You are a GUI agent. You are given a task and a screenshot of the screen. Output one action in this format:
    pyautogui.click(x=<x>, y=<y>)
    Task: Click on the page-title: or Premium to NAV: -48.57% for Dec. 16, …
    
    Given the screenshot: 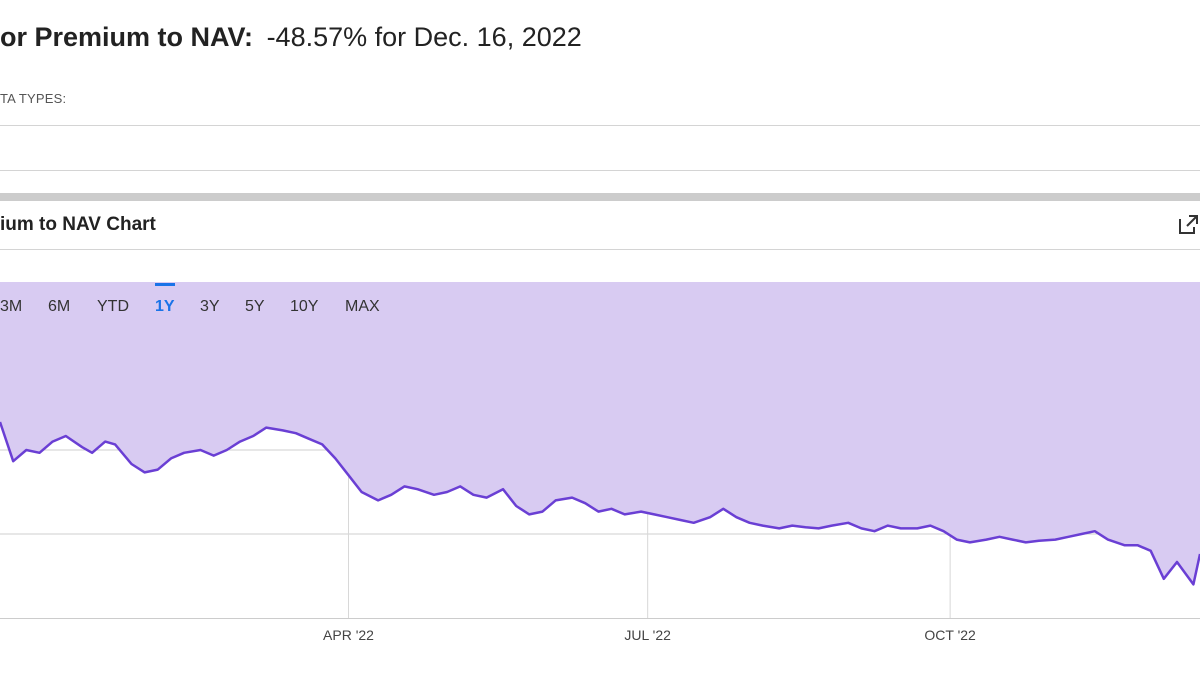 What is the action you would take?
    pyautogui.click(x=291, y=37)
    